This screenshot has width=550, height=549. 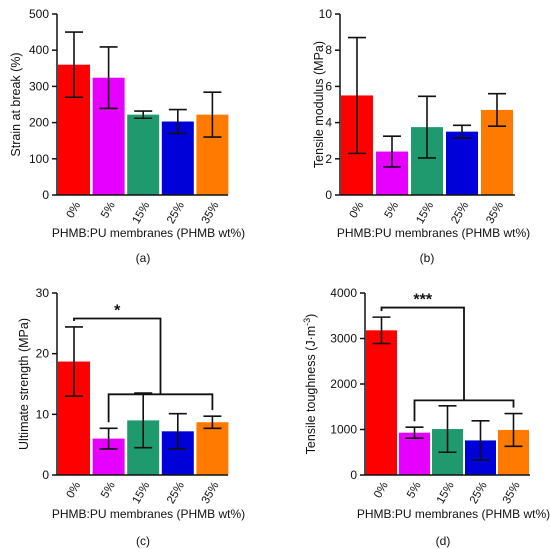 I want to click on y-axis-label: Strain at break (%), so click(x=16, y=104).